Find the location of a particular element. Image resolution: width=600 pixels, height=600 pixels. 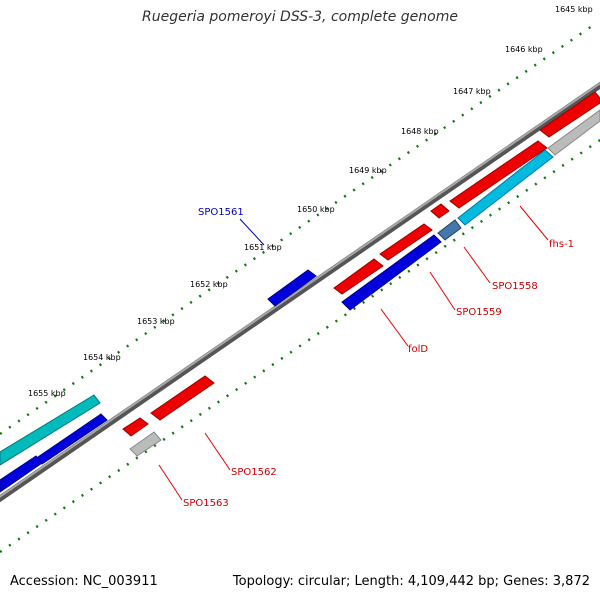

tick-label-1648: 1648 kbp is located at coordinates (420, 131).